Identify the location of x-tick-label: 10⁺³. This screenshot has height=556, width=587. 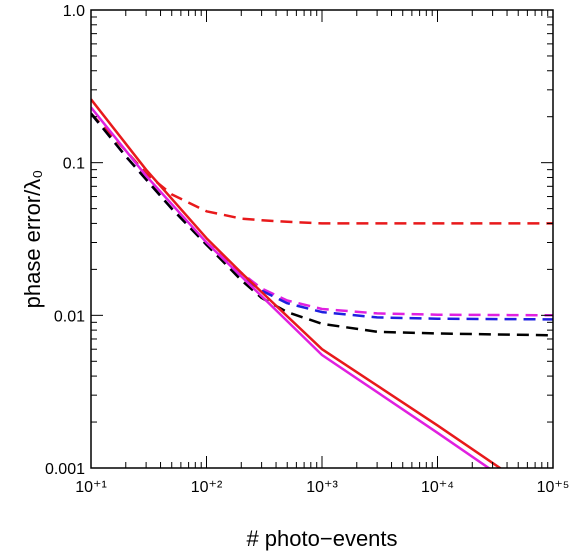
(322, 487).